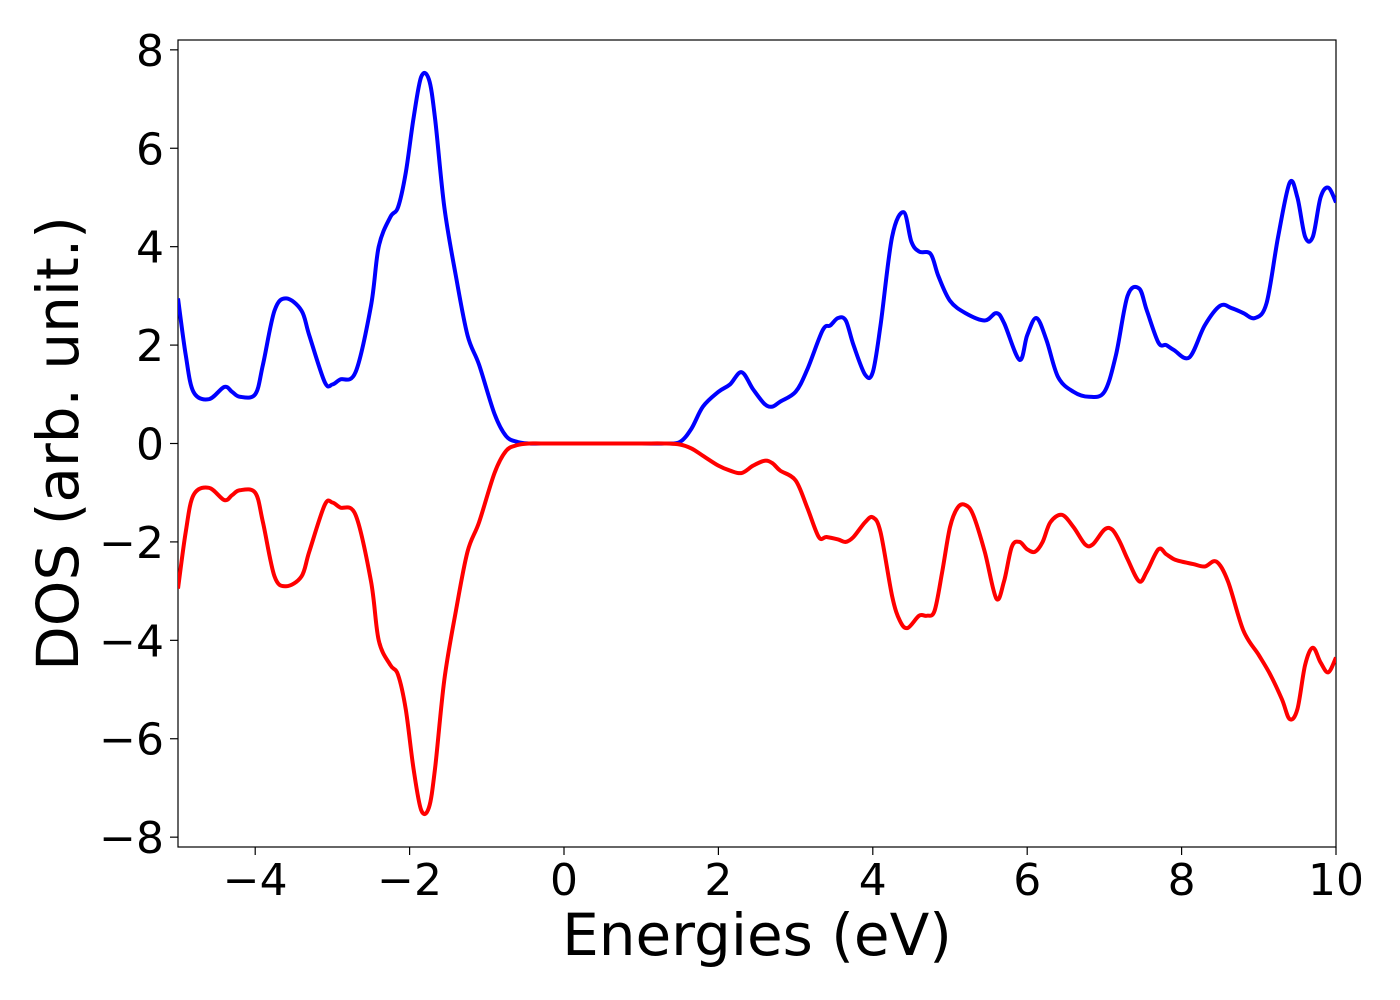  What do you see at coordinates (131, 641) in the screenshot?
I see `y-tick-label: −4` at bounding box center [131, 641].